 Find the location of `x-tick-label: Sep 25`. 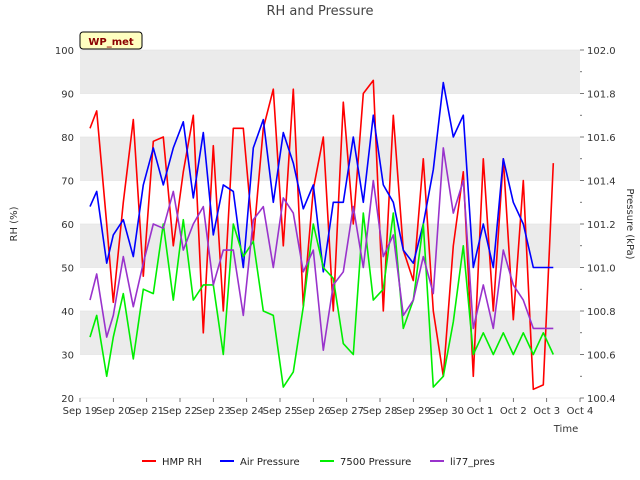

x-tick-label: Sep 25 is located at coordinates (280, 411).